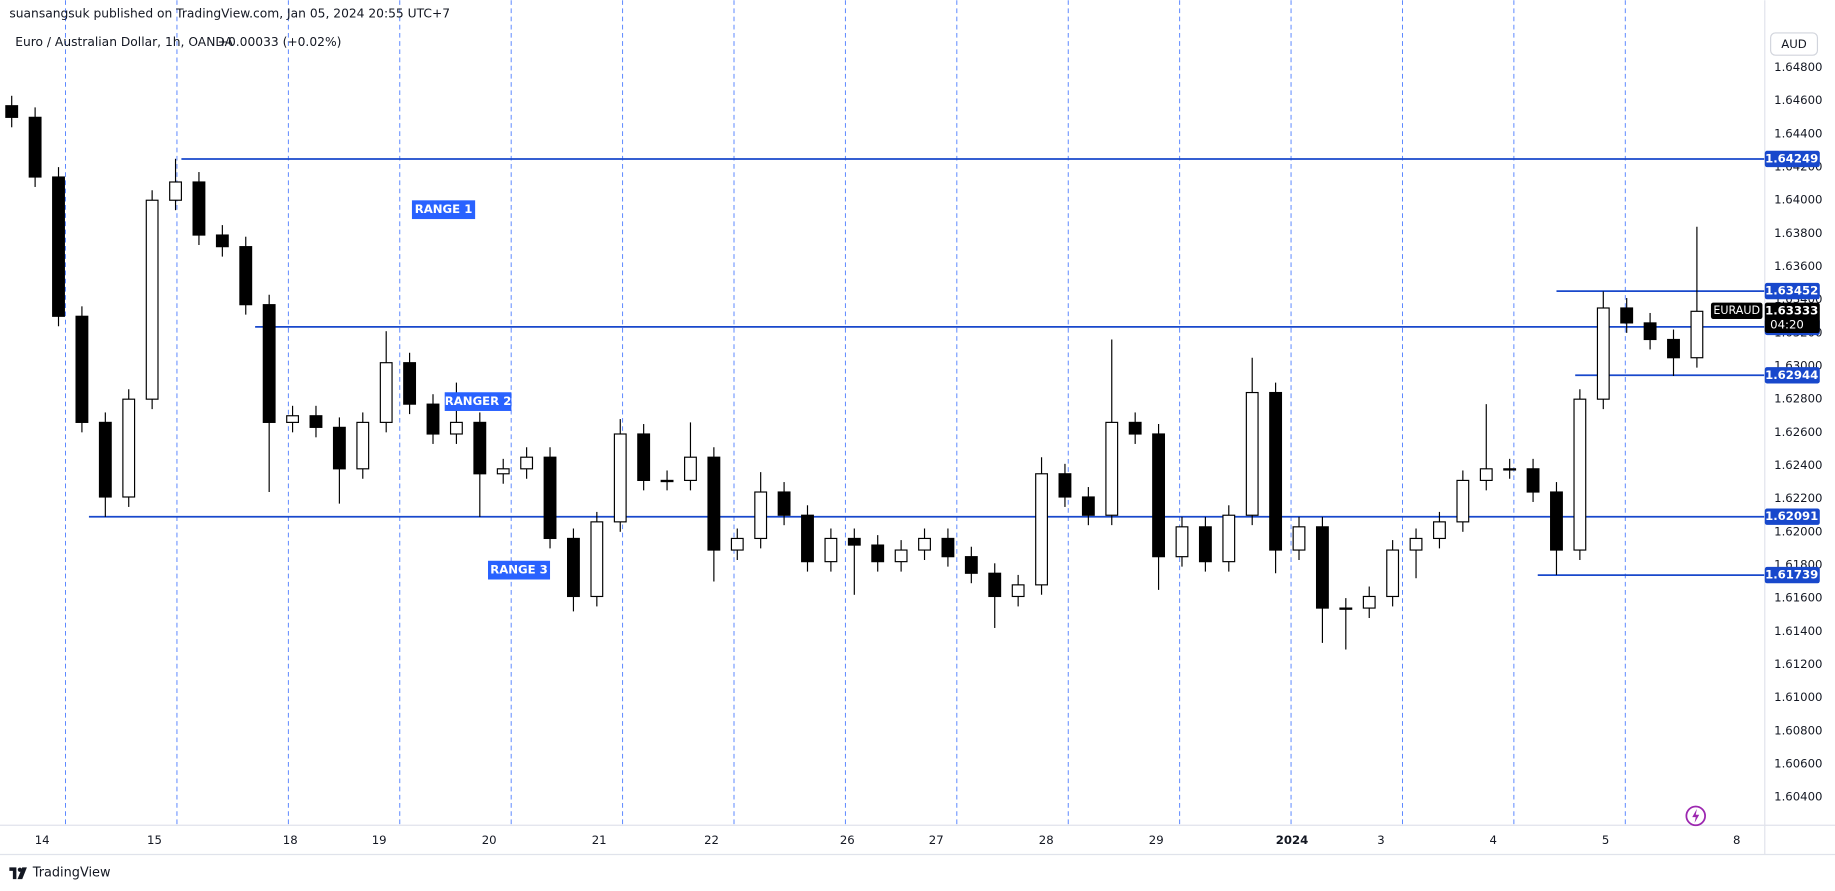 Image resolution: width=1835 pixels, height=891 pixels. Describe the element at coordinates (1798, 730) in the screenshot. I see `y-tick-label: 1.60800` at that location.